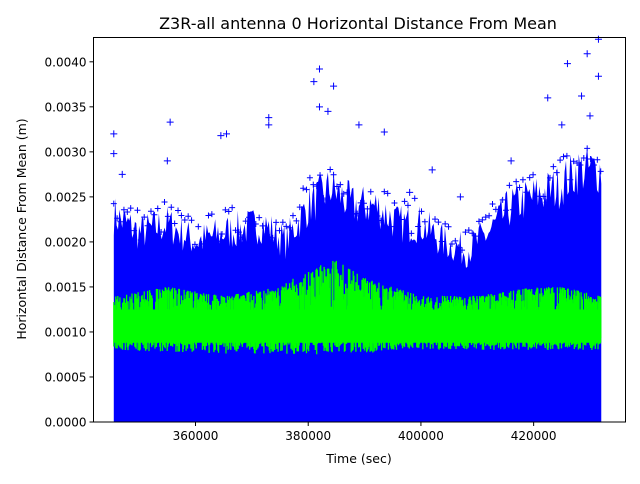 The height and width of the screenshot is (484, 640). I want to click on y-tick-label: 0.0040, so click(66, 62).